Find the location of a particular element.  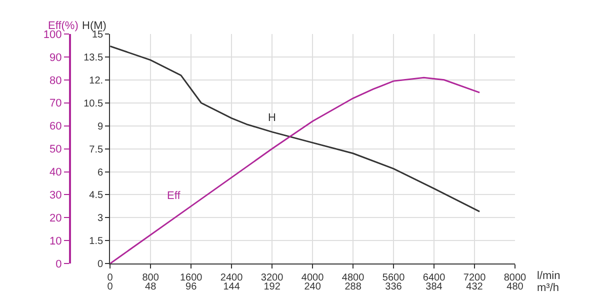

x-tick-label: 4800 is located at coordinates (353, 278).